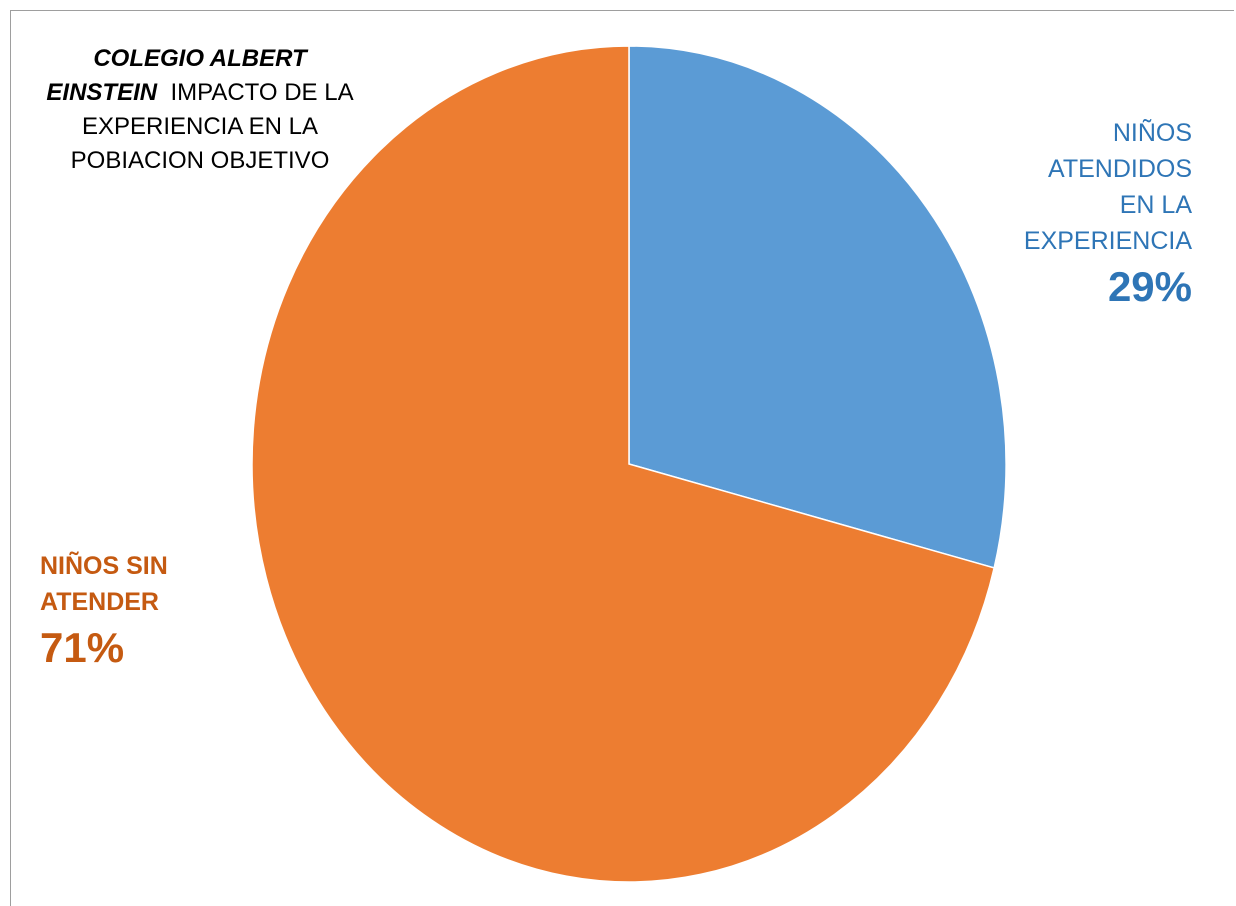 Image resolution: width=1236 pixels, height=906 pixels. Describe the element at coordinates (1062, 215) in the screenshot. I see `slice-label-atendidos: NIÑOS ATENDIDOS EN LA EXPERIENCIA 29%` at that location.